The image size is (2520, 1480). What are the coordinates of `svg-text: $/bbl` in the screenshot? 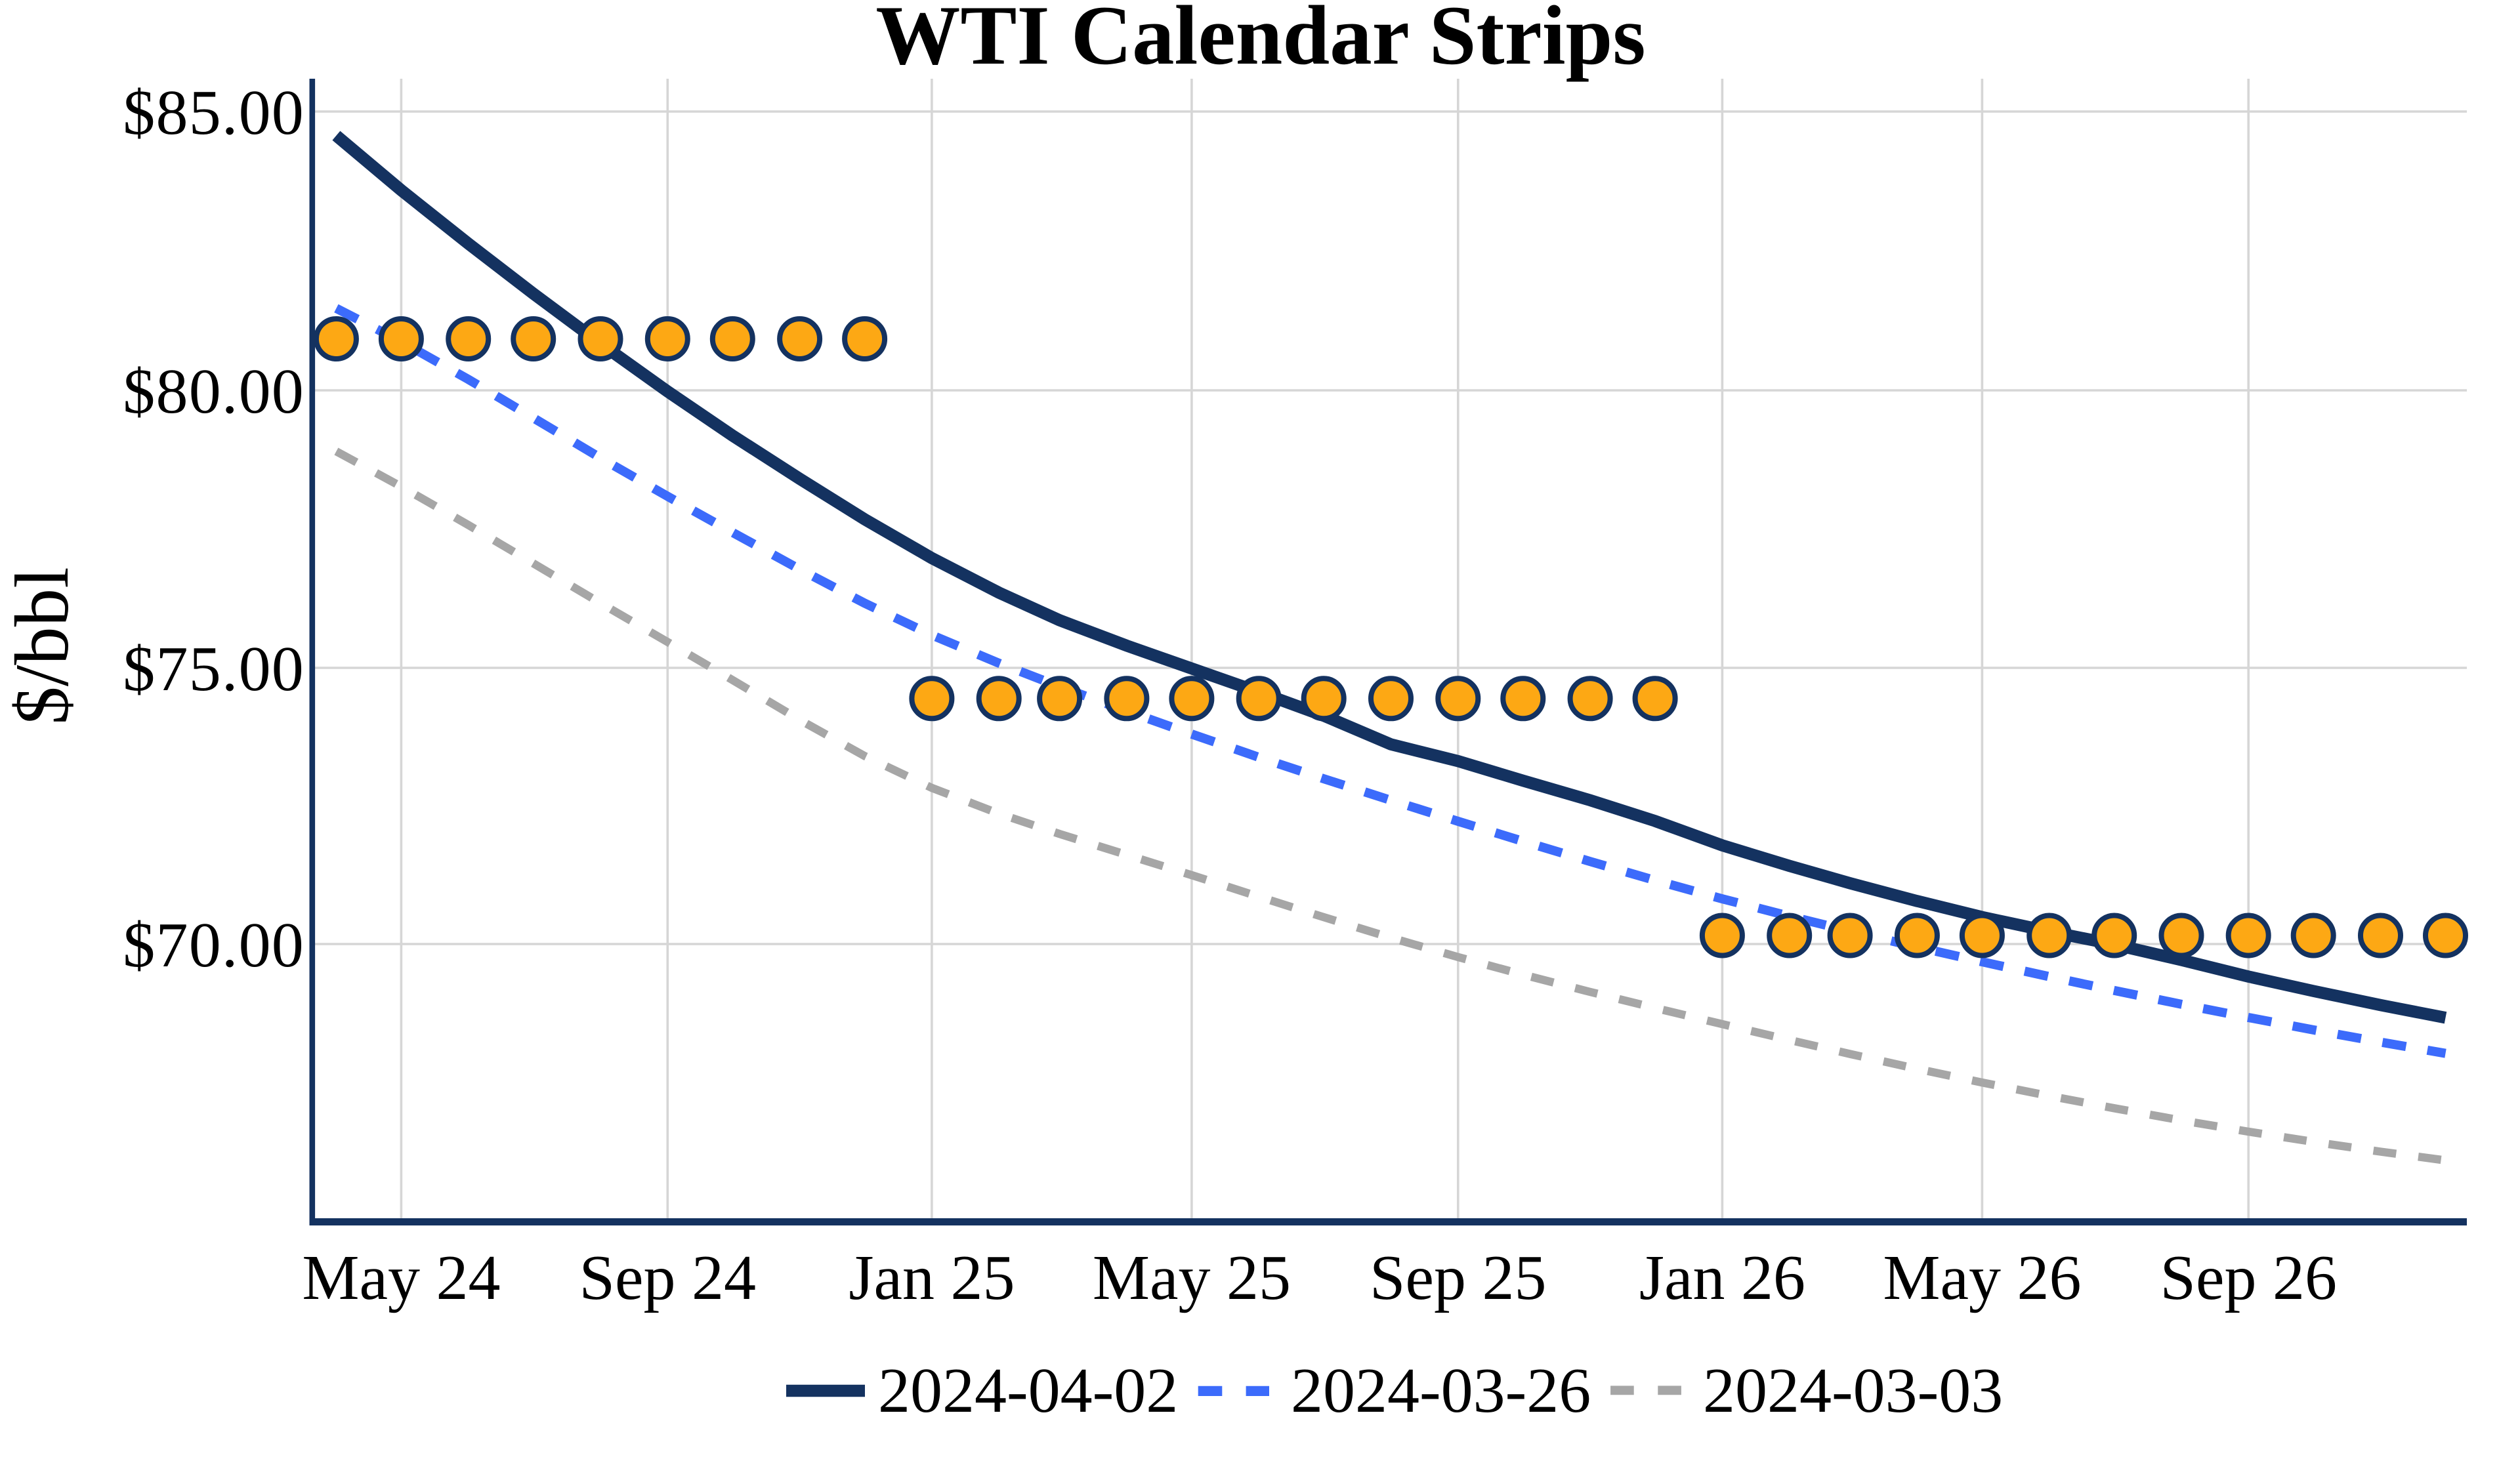 It's located at (42, 646).